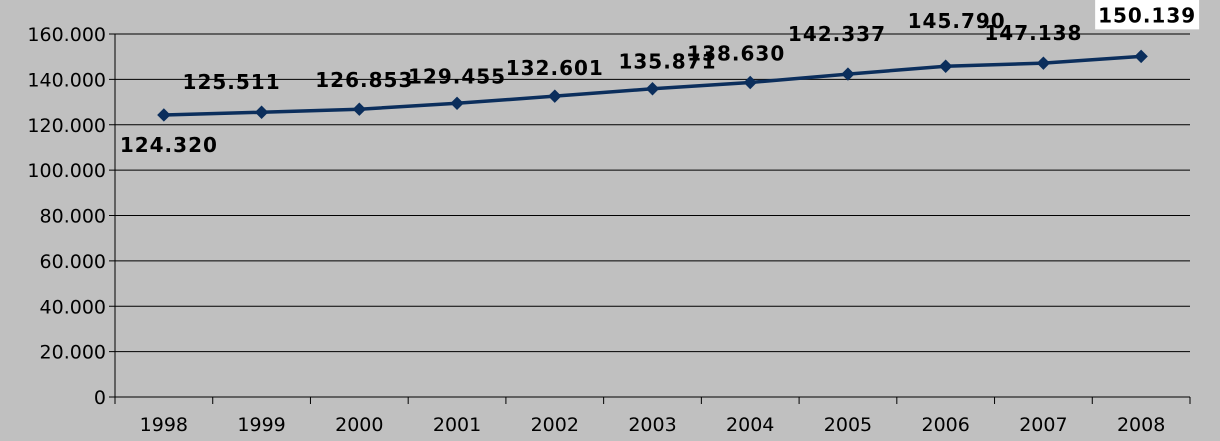 This screenshot has height=441, width=1220. I want to click on y-tick-label: 60.000, so click(73, 262).